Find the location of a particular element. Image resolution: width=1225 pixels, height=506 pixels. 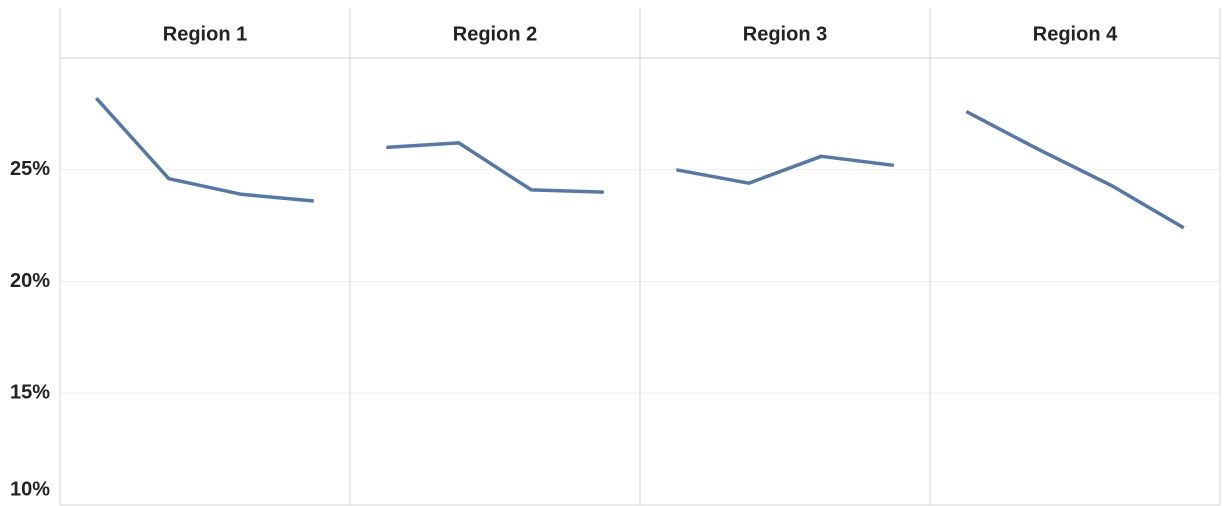

y-tick-label: 15% is located at coordinates (30, 393).